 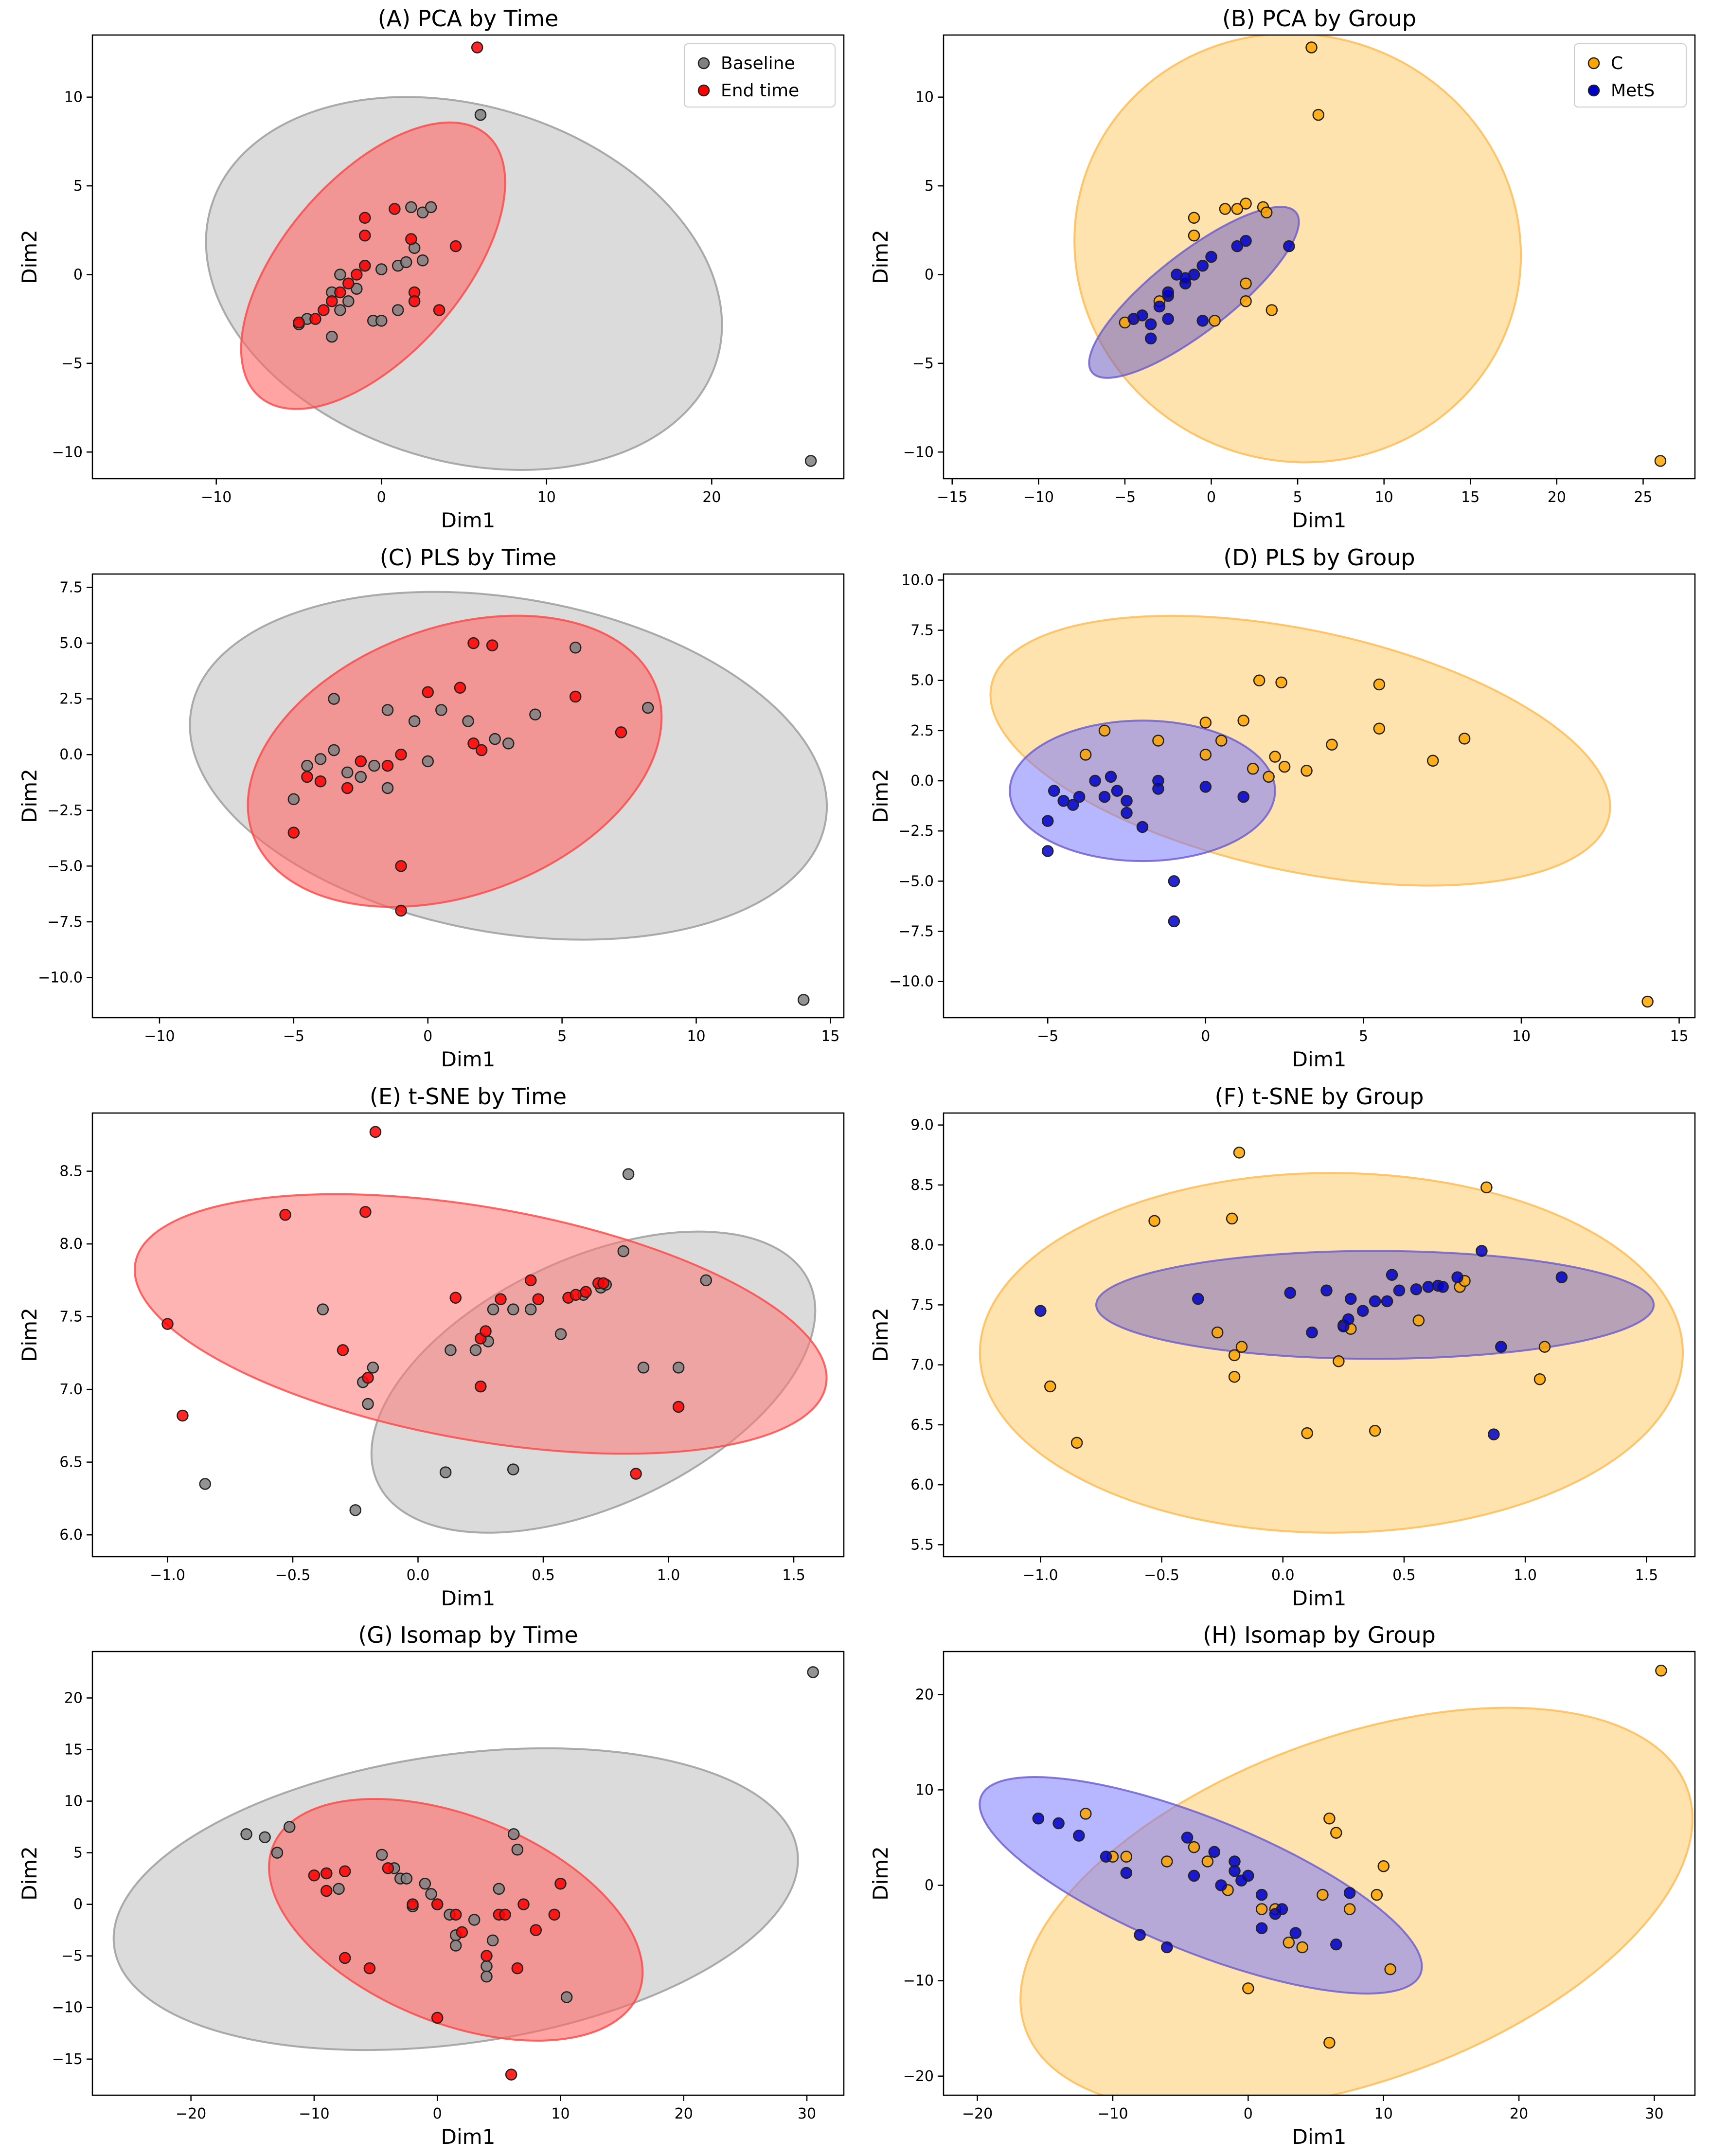 What do you see at coordinates (1041, 1575) in the screenshot?
I see `x-tick-label: −1.0` at bounding box center [1041, 1575].